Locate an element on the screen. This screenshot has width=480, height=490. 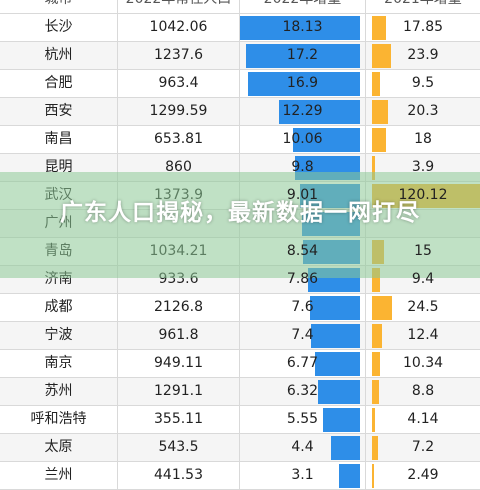
population-cell: 1299.59 is located at coordinates (179, 111).